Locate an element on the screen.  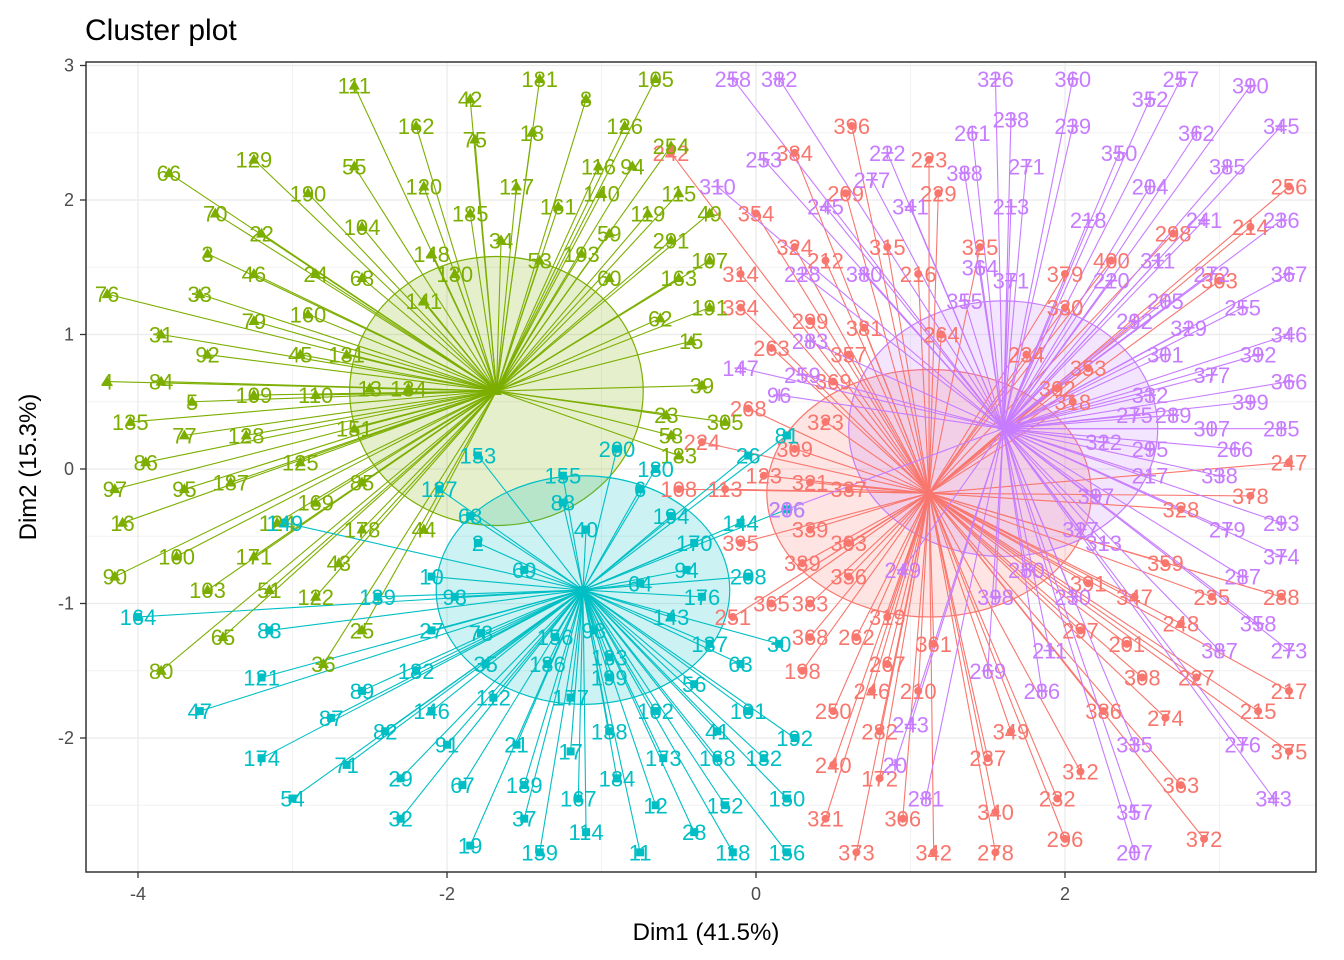
point-label: 133 is located at coordinates (609, 657).